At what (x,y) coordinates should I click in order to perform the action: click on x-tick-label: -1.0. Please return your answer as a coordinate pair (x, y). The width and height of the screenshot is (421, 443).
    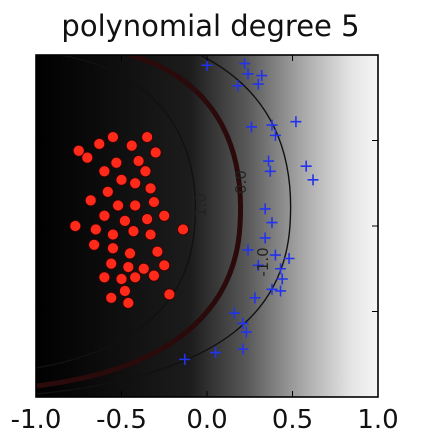
    Looking at the image, I should click on (36, 420).